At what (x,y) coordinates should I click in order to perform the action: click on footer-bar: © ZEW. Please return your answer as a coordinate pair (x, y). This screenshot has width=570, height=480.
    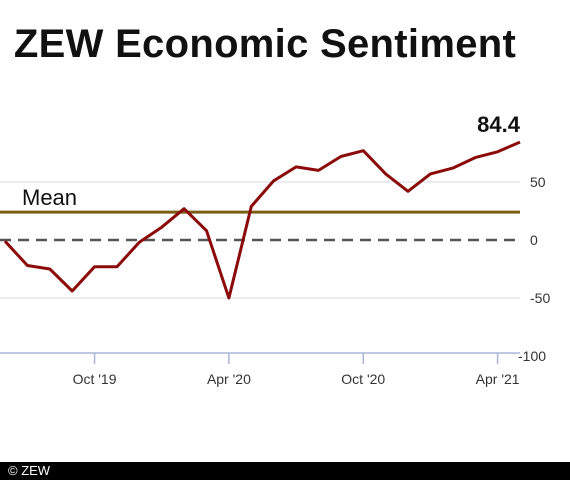
    Looking at the image, I should click on (285, 471).